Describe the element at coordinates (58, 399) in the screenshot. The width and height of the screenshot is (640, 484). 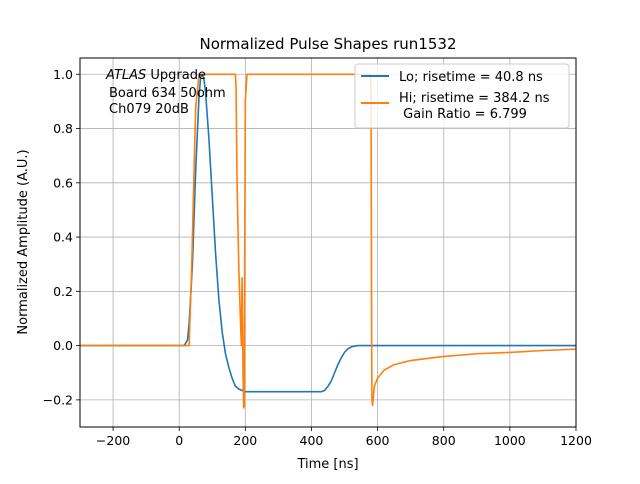
I see `y-tick-label: −0.2` at that location.